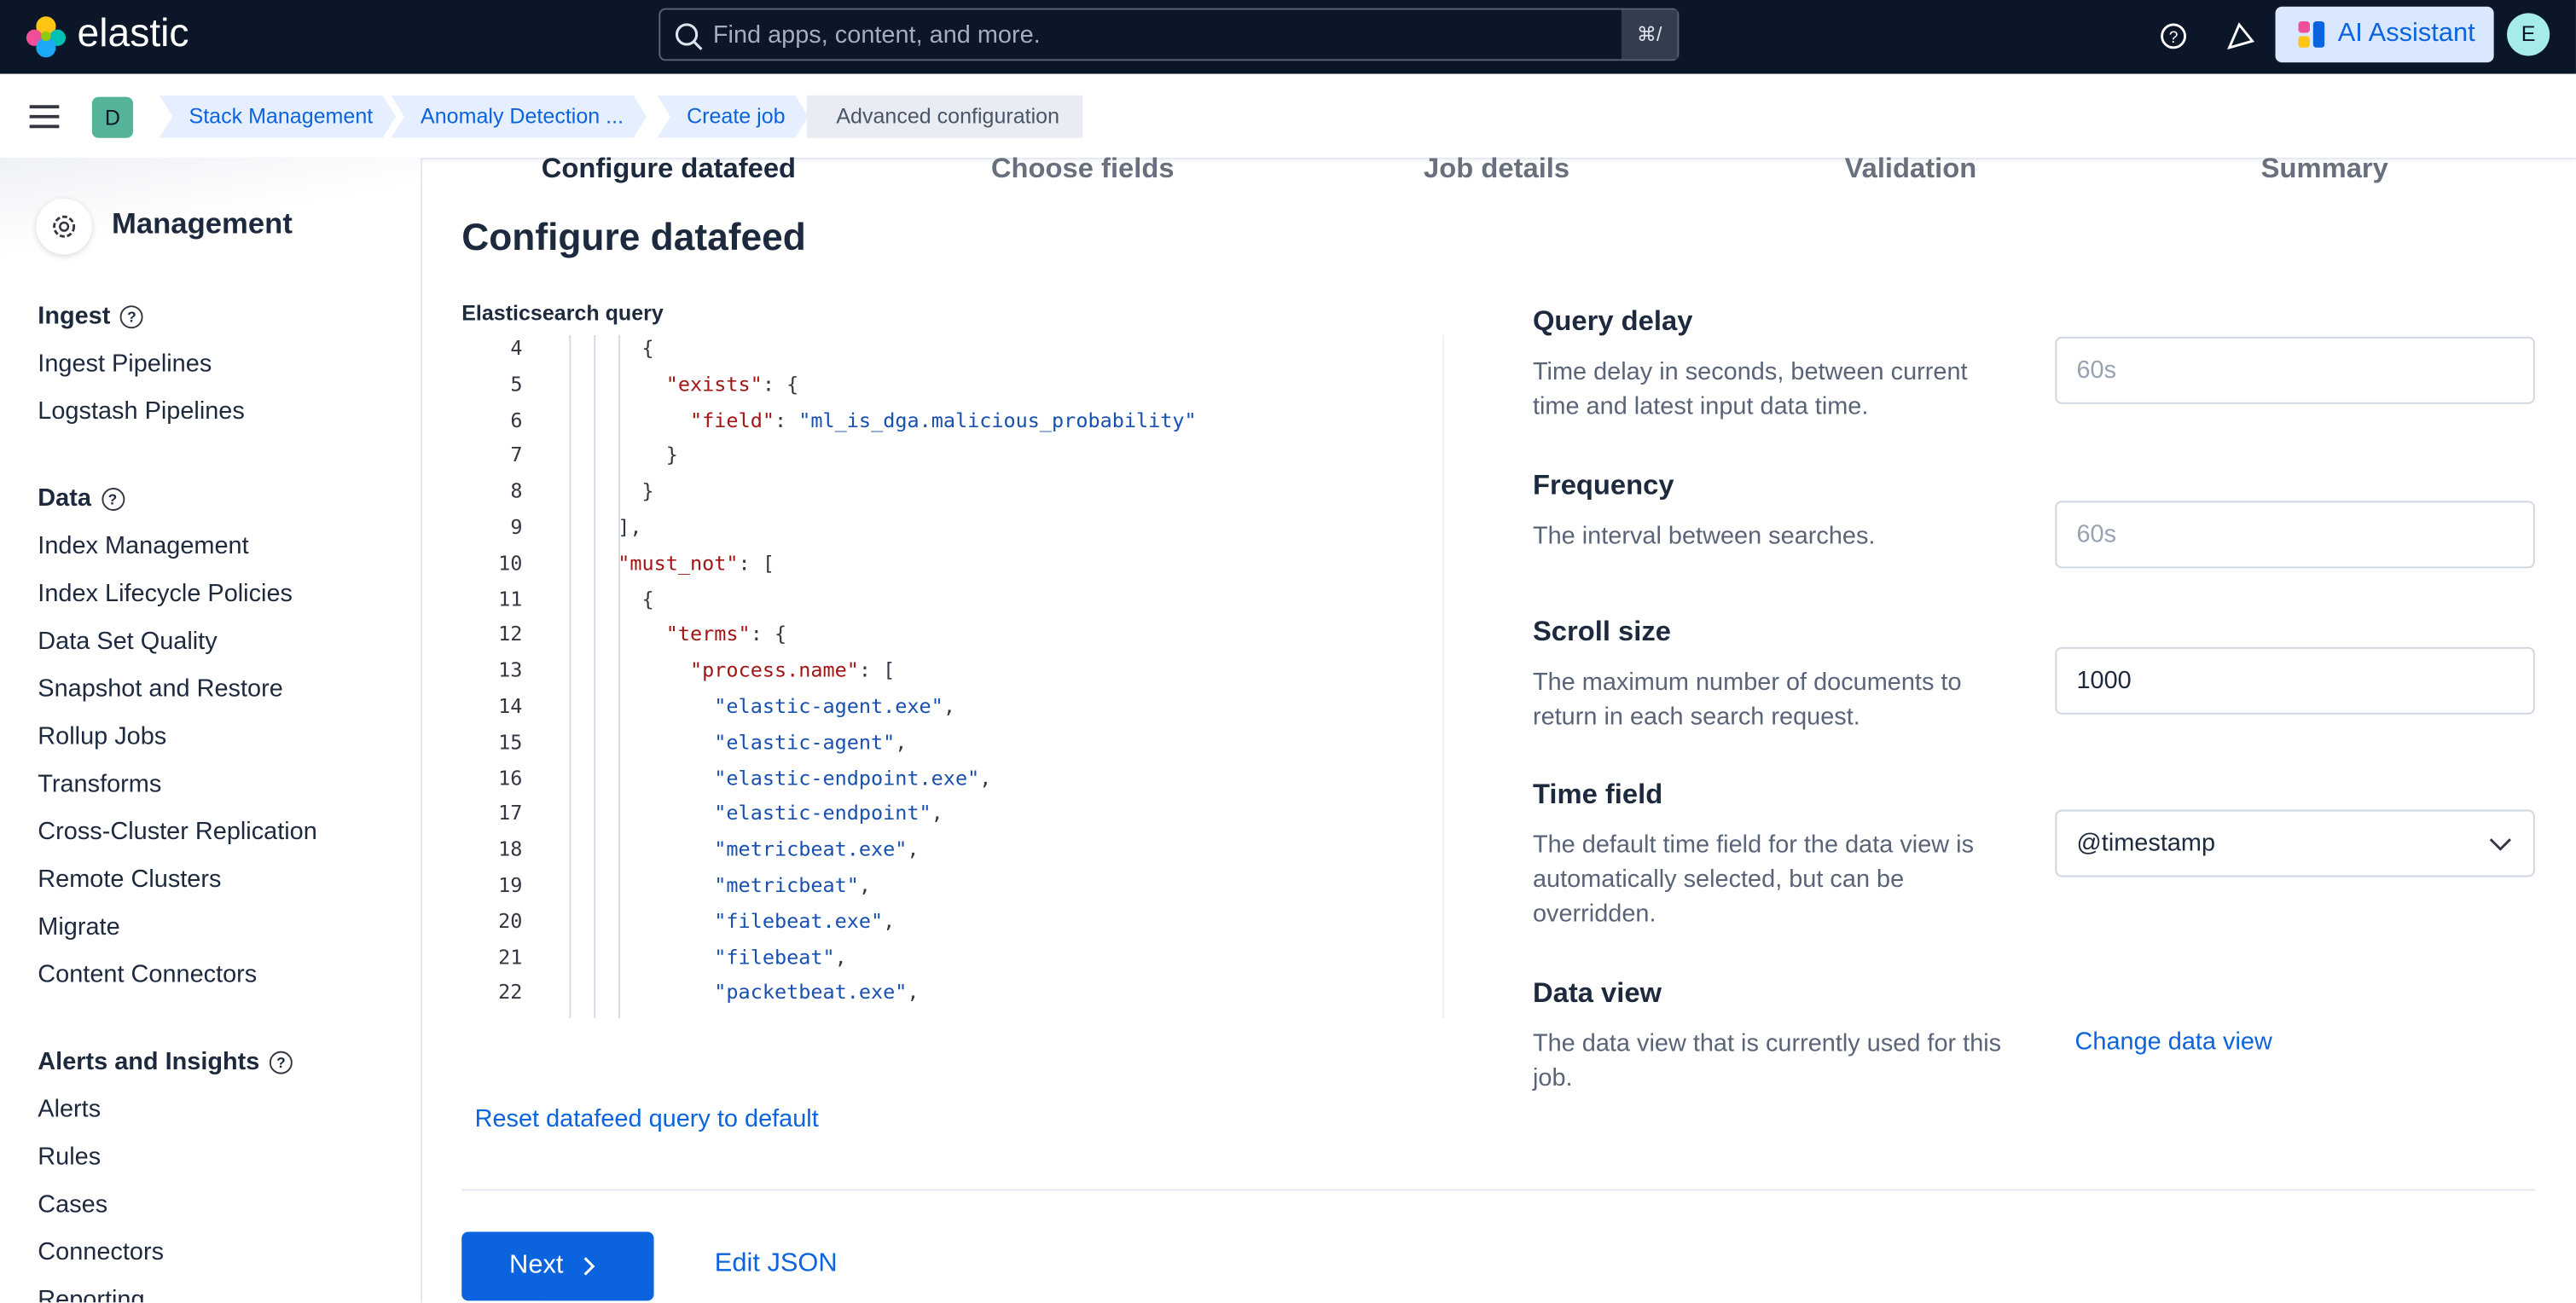 The height and width of the screenshot is (1303, 2576). I want to click on line-number: 11, so click(510, 599).